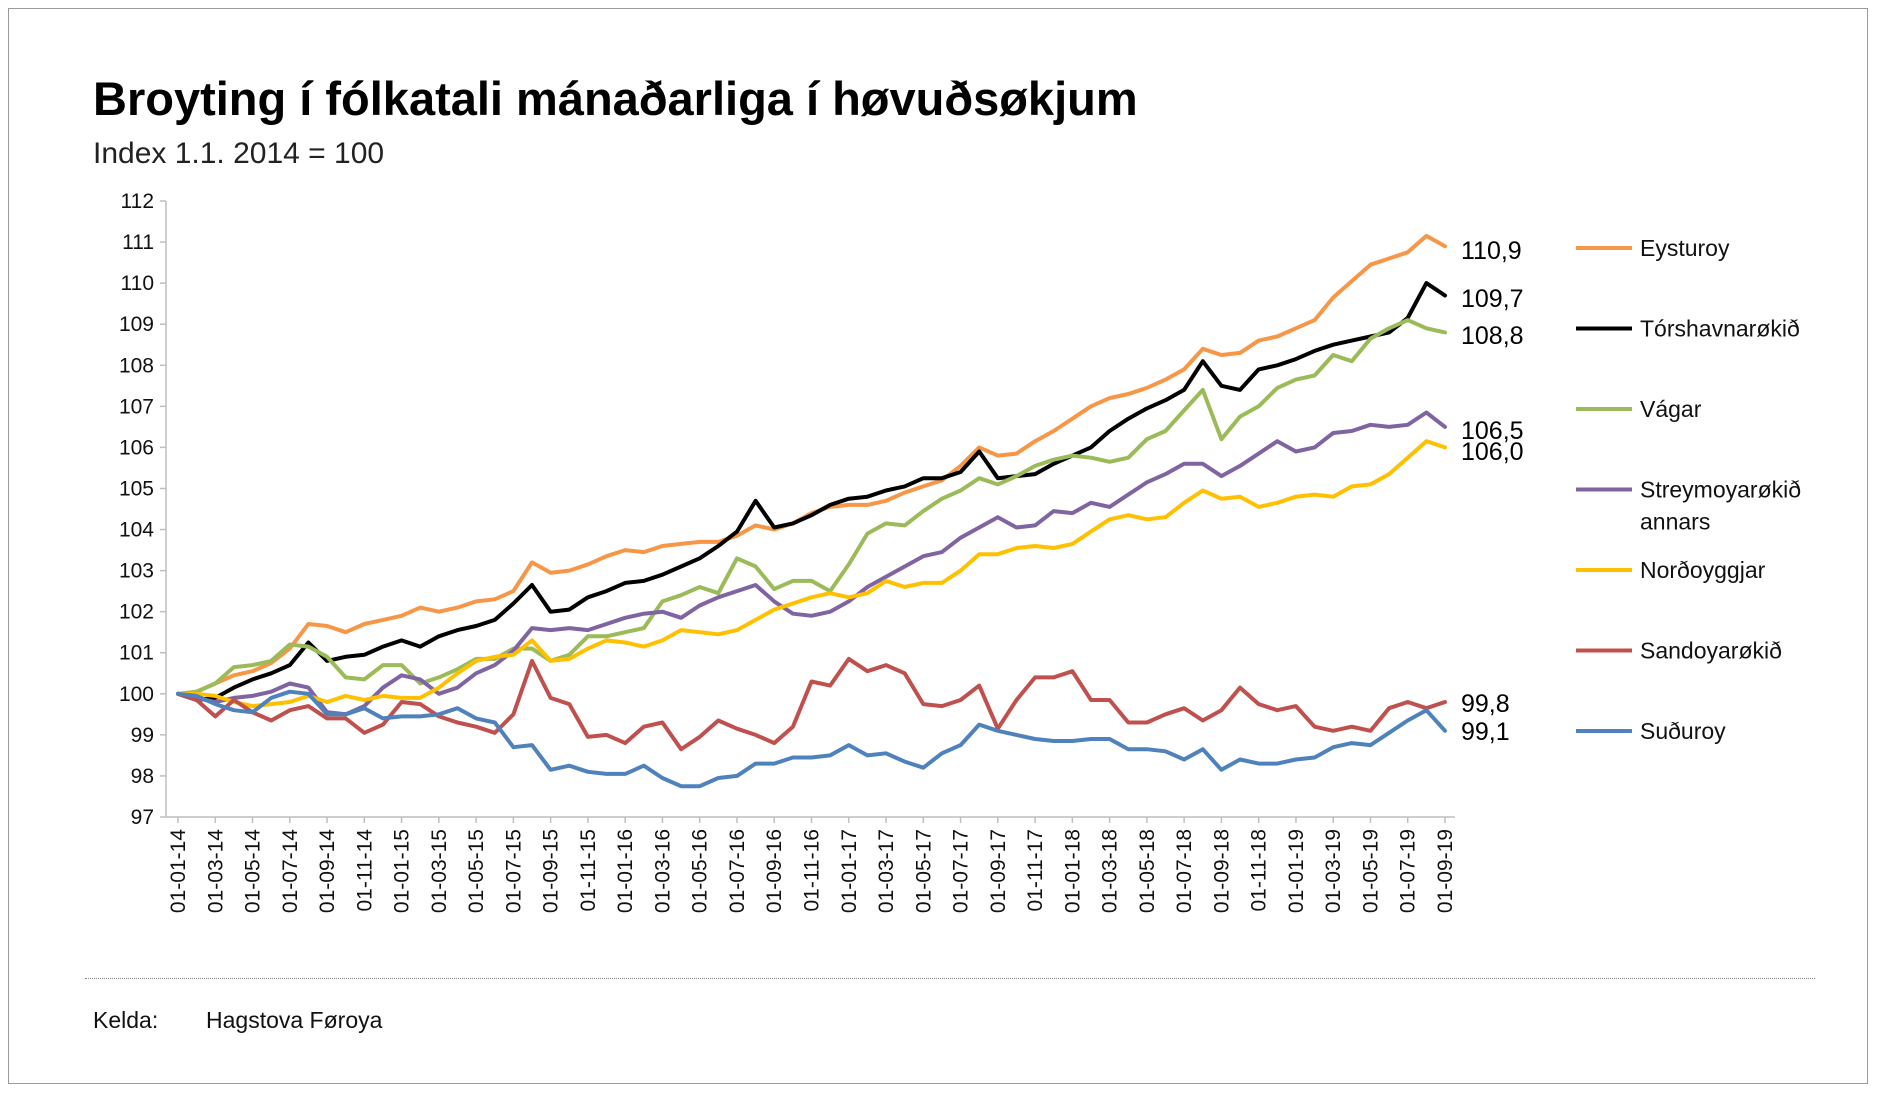 The image size is (1878, 1094). What do you see at coordinates (774, 871) in the screenshot?
I see `x-tick-label: 01-09-16` at bounding box center [774, 871].